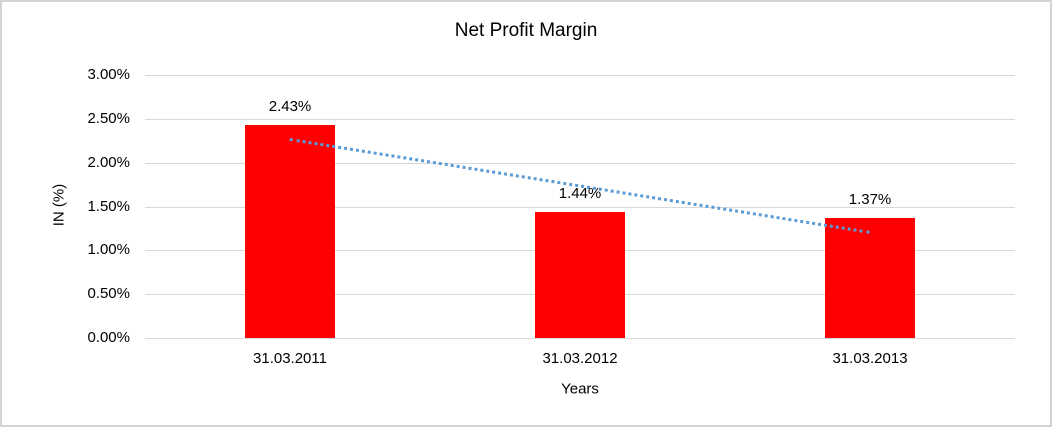 The image size is (1052, 427). What do you see at coordinates (108, 74) in the screenshot?
I see `y-tick-label: 3.00%` at bounding box center [108, 74].